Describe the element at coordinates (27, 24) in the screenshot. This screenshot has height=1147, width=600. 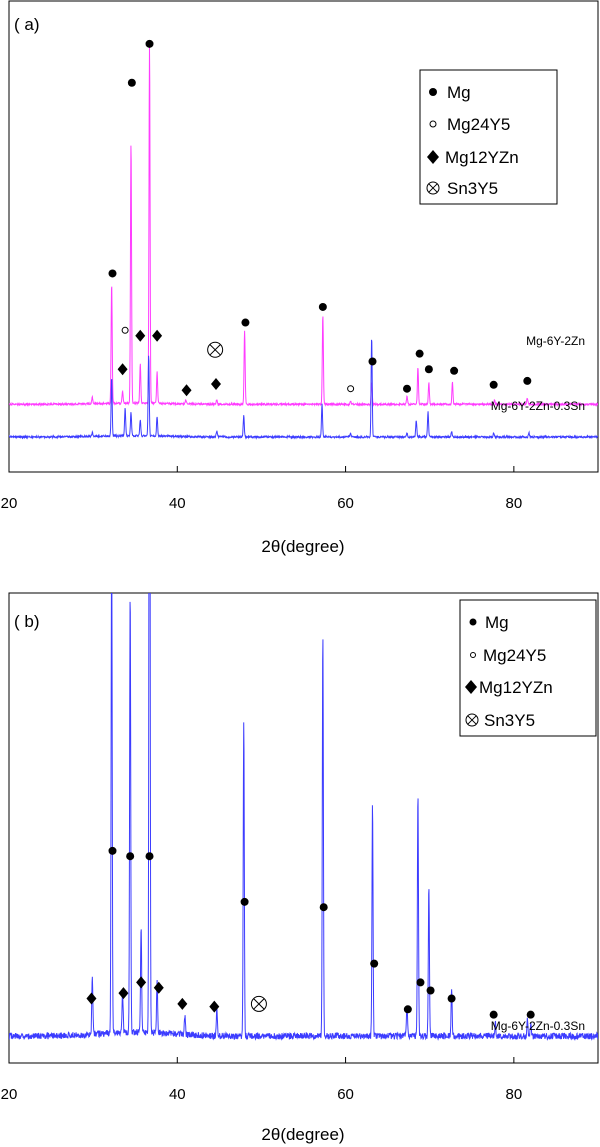
I see `panel-a-label: ( a)` at that location.